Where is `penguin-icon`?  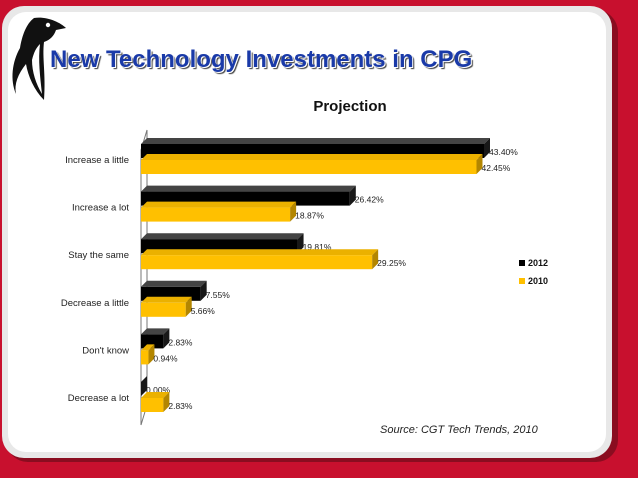 penguin-icon is located at coordinates (39, 58).